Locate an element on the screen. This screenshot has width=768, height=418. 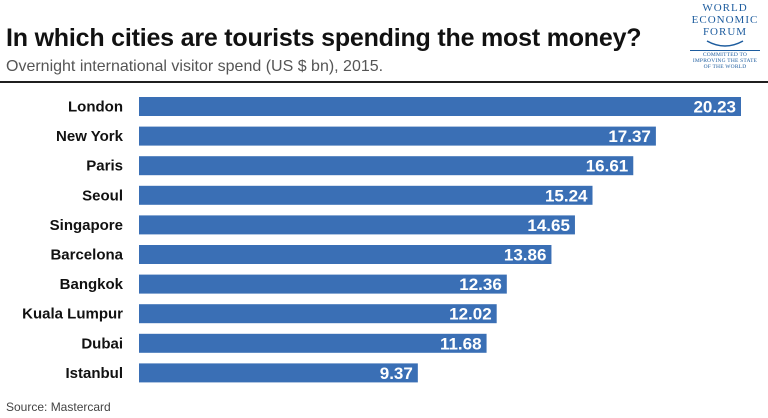
bar-seoul is located at coordinates (366, 195).